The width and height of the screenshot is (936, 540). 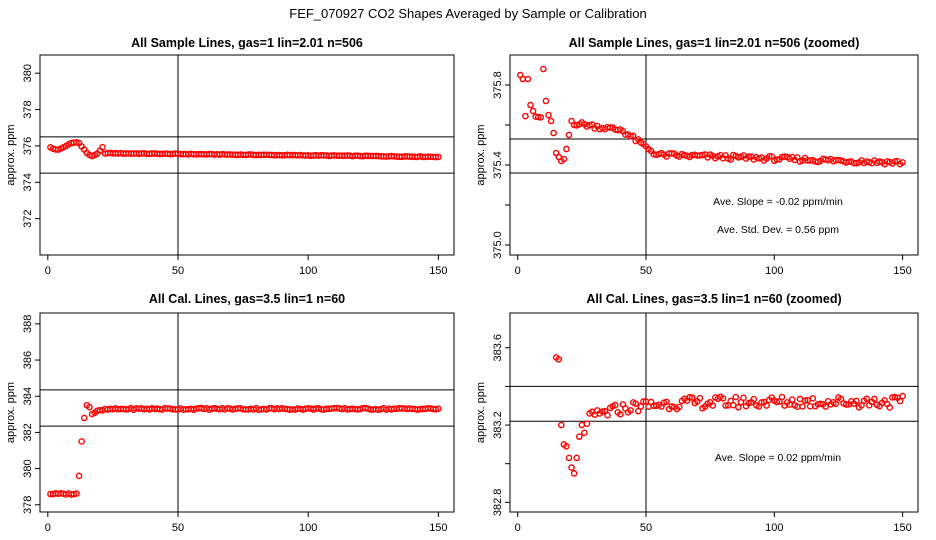 I want to click on panel-title: All Cal. Lines, gas=3.5 lin=1 n=60, so click(x=247, y=299).